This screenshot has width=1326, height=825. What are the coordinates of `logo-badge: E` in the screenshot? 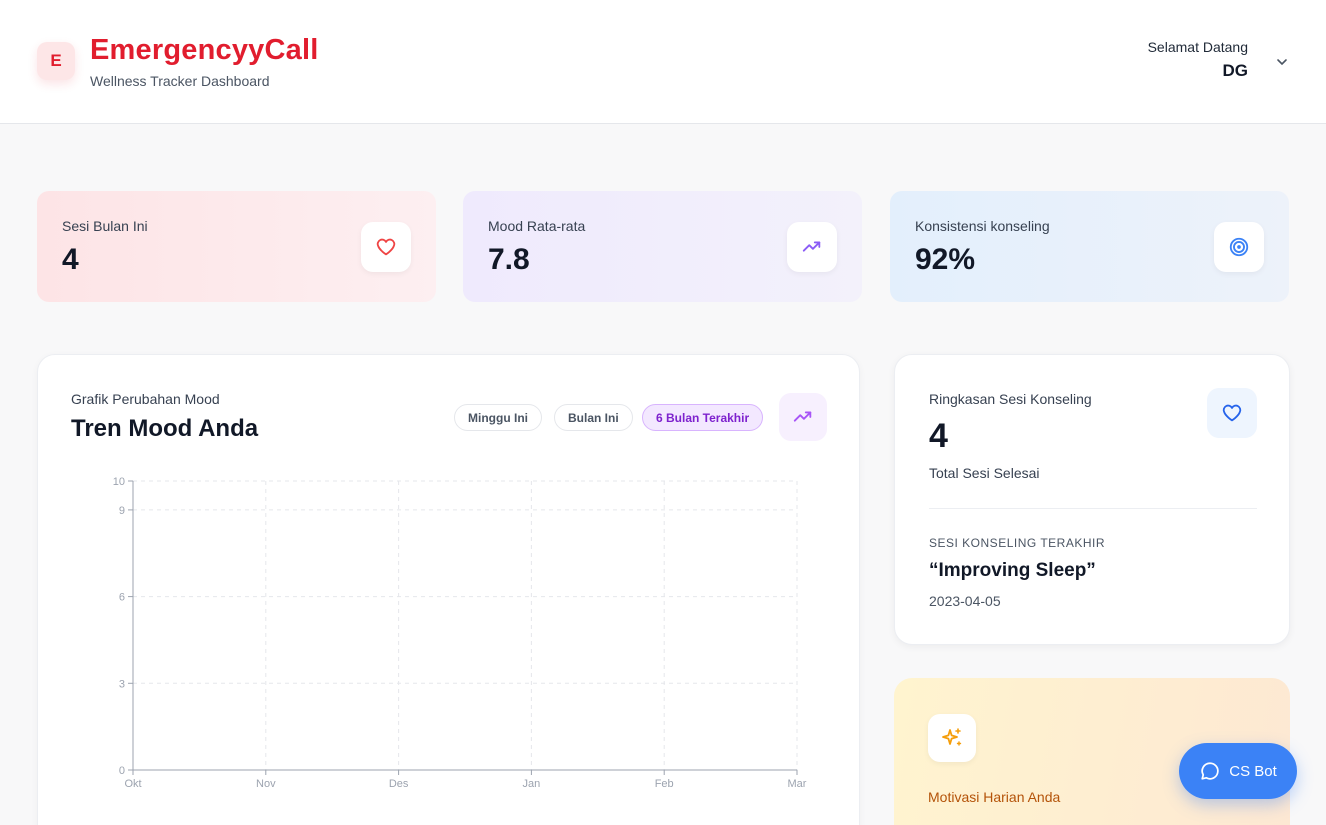 It's located at (56, 61).